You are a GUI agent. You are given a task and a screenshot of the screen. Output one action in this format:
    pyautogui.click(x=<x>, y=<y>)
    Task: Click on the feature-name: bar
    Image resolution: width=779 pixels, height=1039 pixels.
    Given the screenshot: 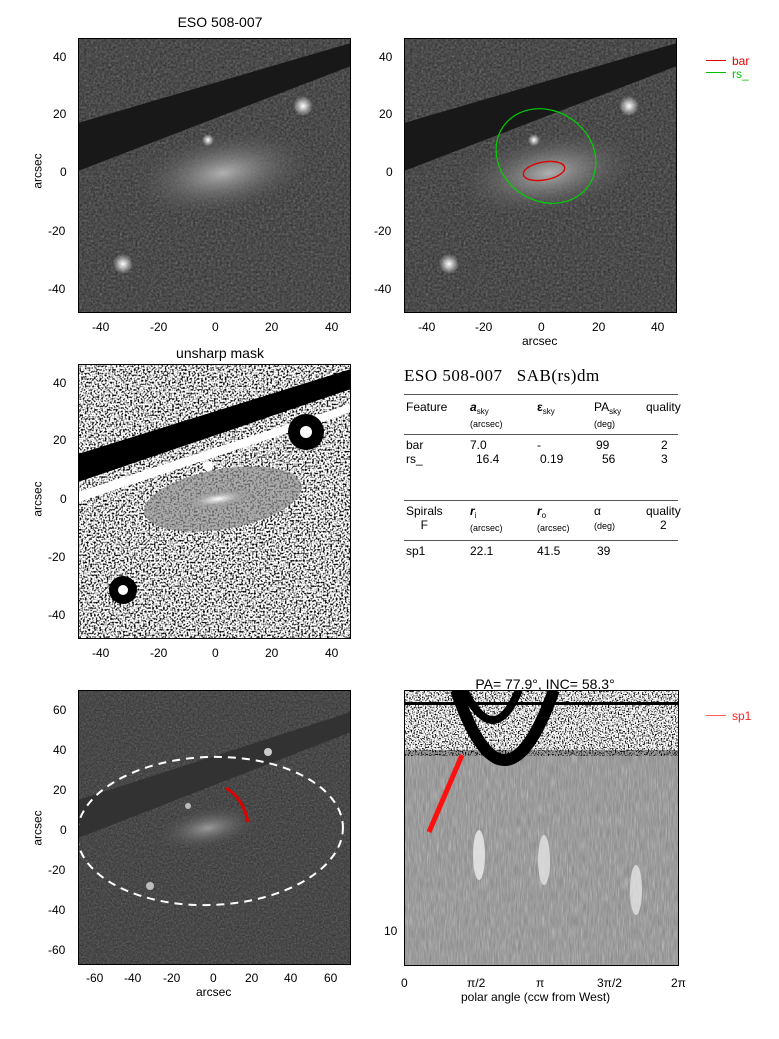 What is the action you would take?
    pyautogui.click(x=415, y=445)
    